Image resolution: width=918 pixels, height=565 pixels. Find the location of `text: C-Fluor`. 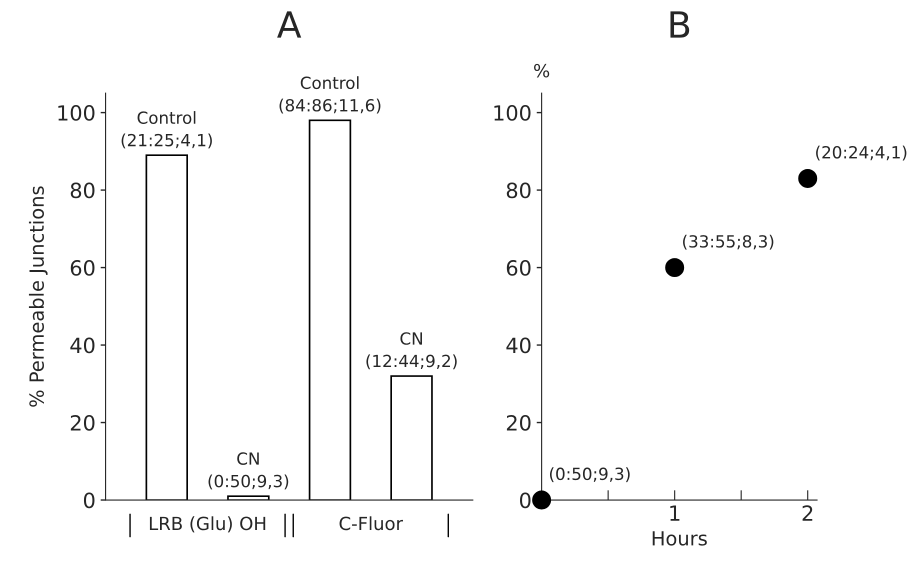

text: C-Fluor is located at coordinates (371, 523).